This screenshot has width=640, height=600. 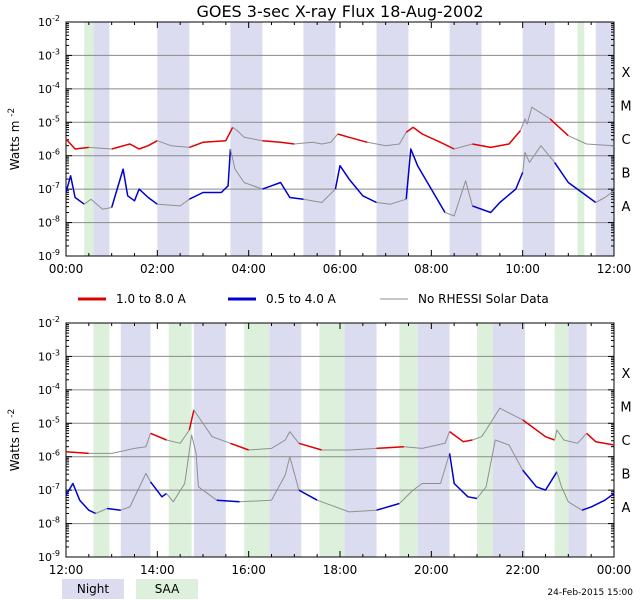 What do you see at coordinates (130, 589) in the screenshot?
I see `band-legend: Night SAA` at bounding box center [130, 589].